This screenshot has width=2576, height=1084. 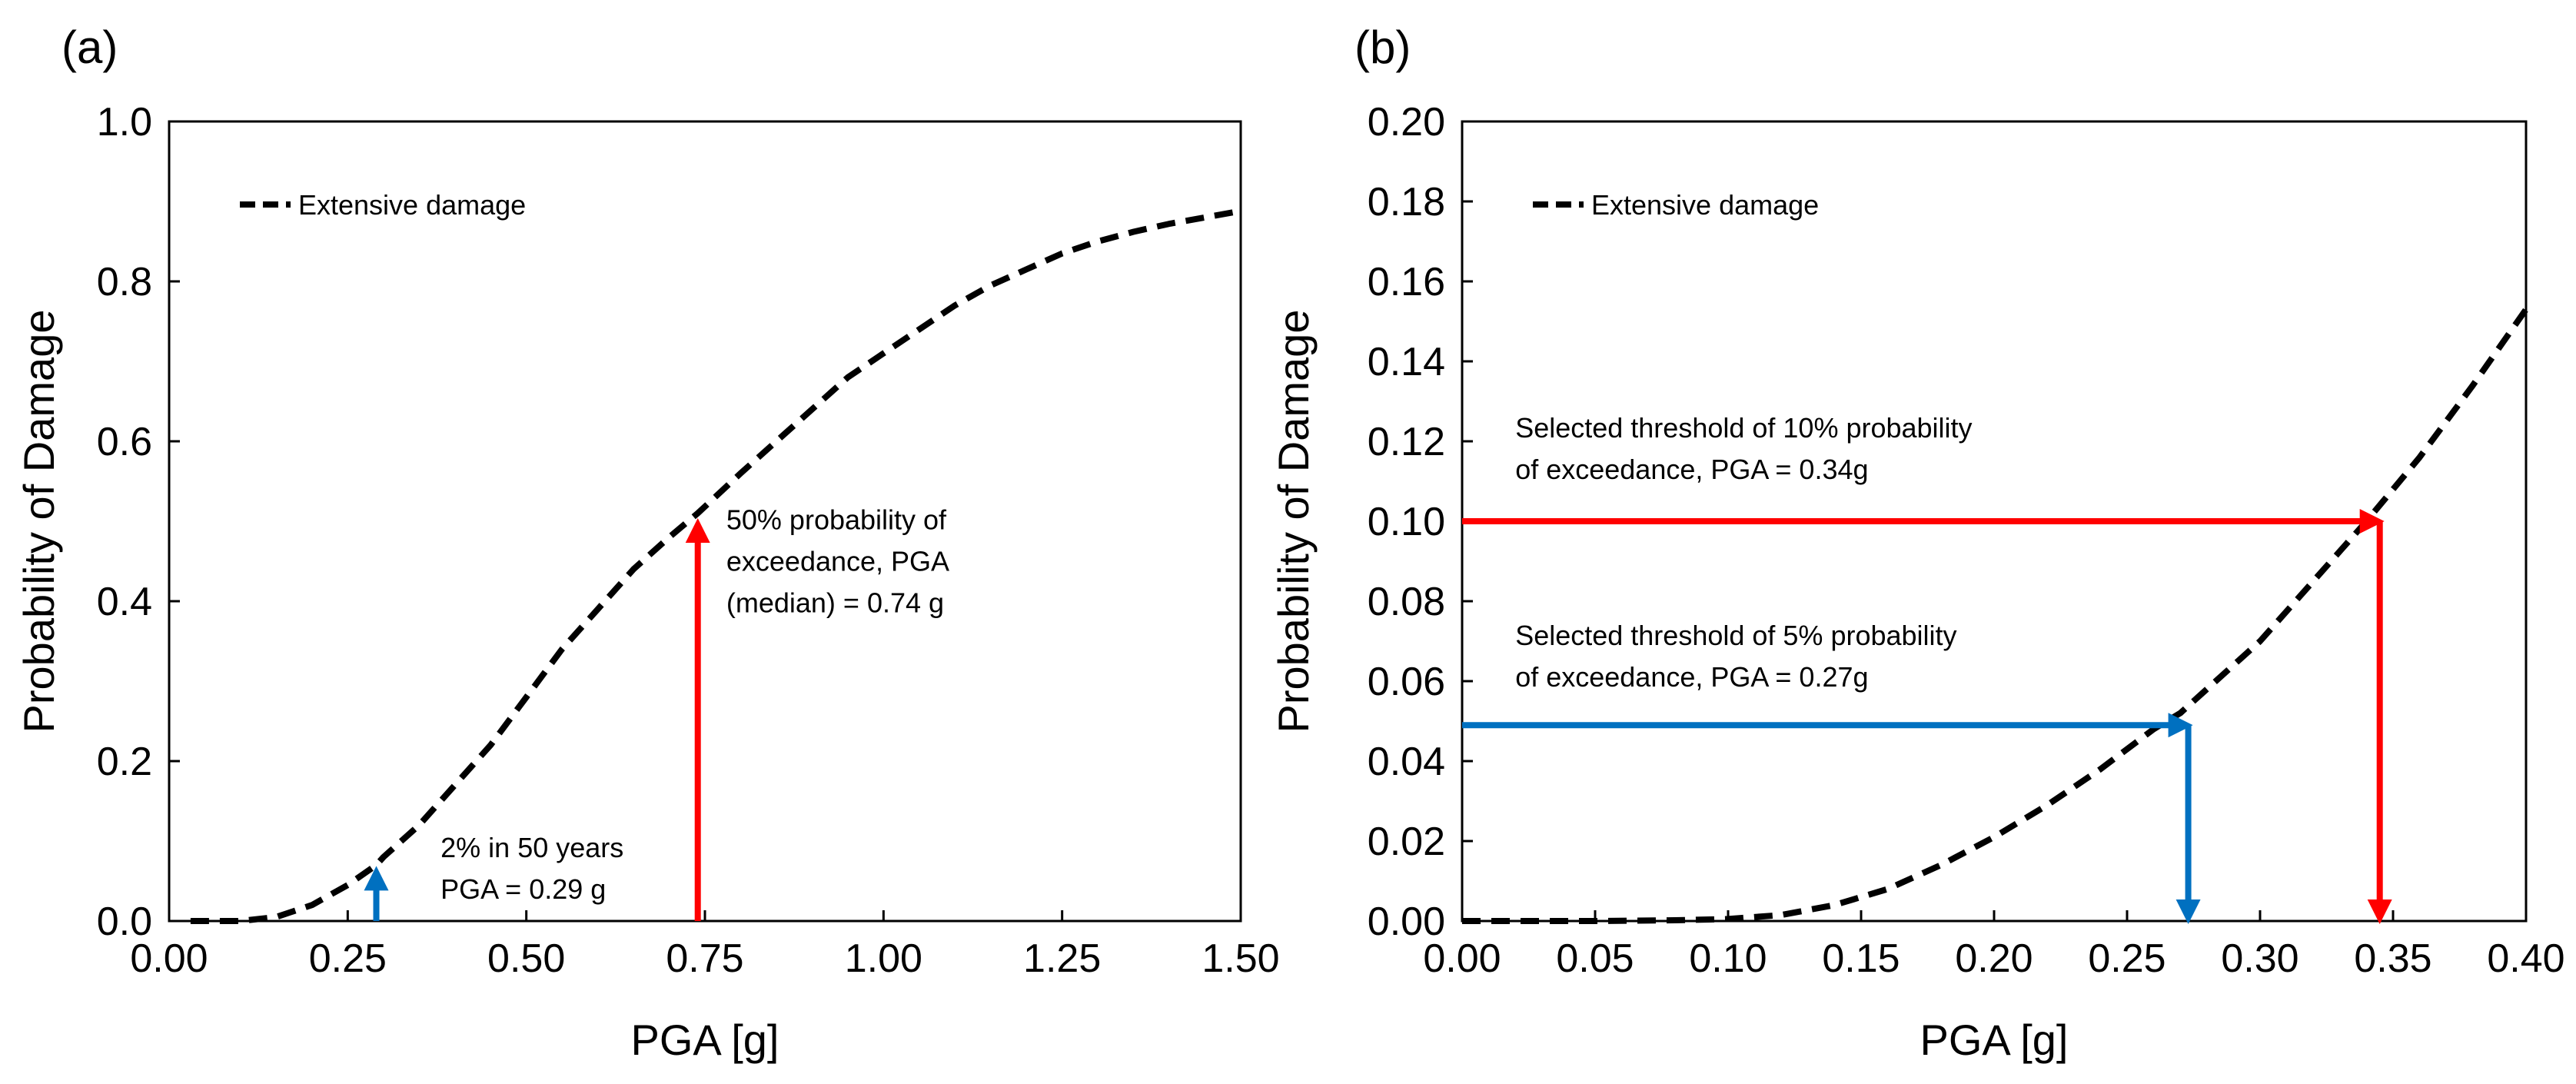 I want to click on y-tick-label: 0.00, so click(x=1406, y=921).